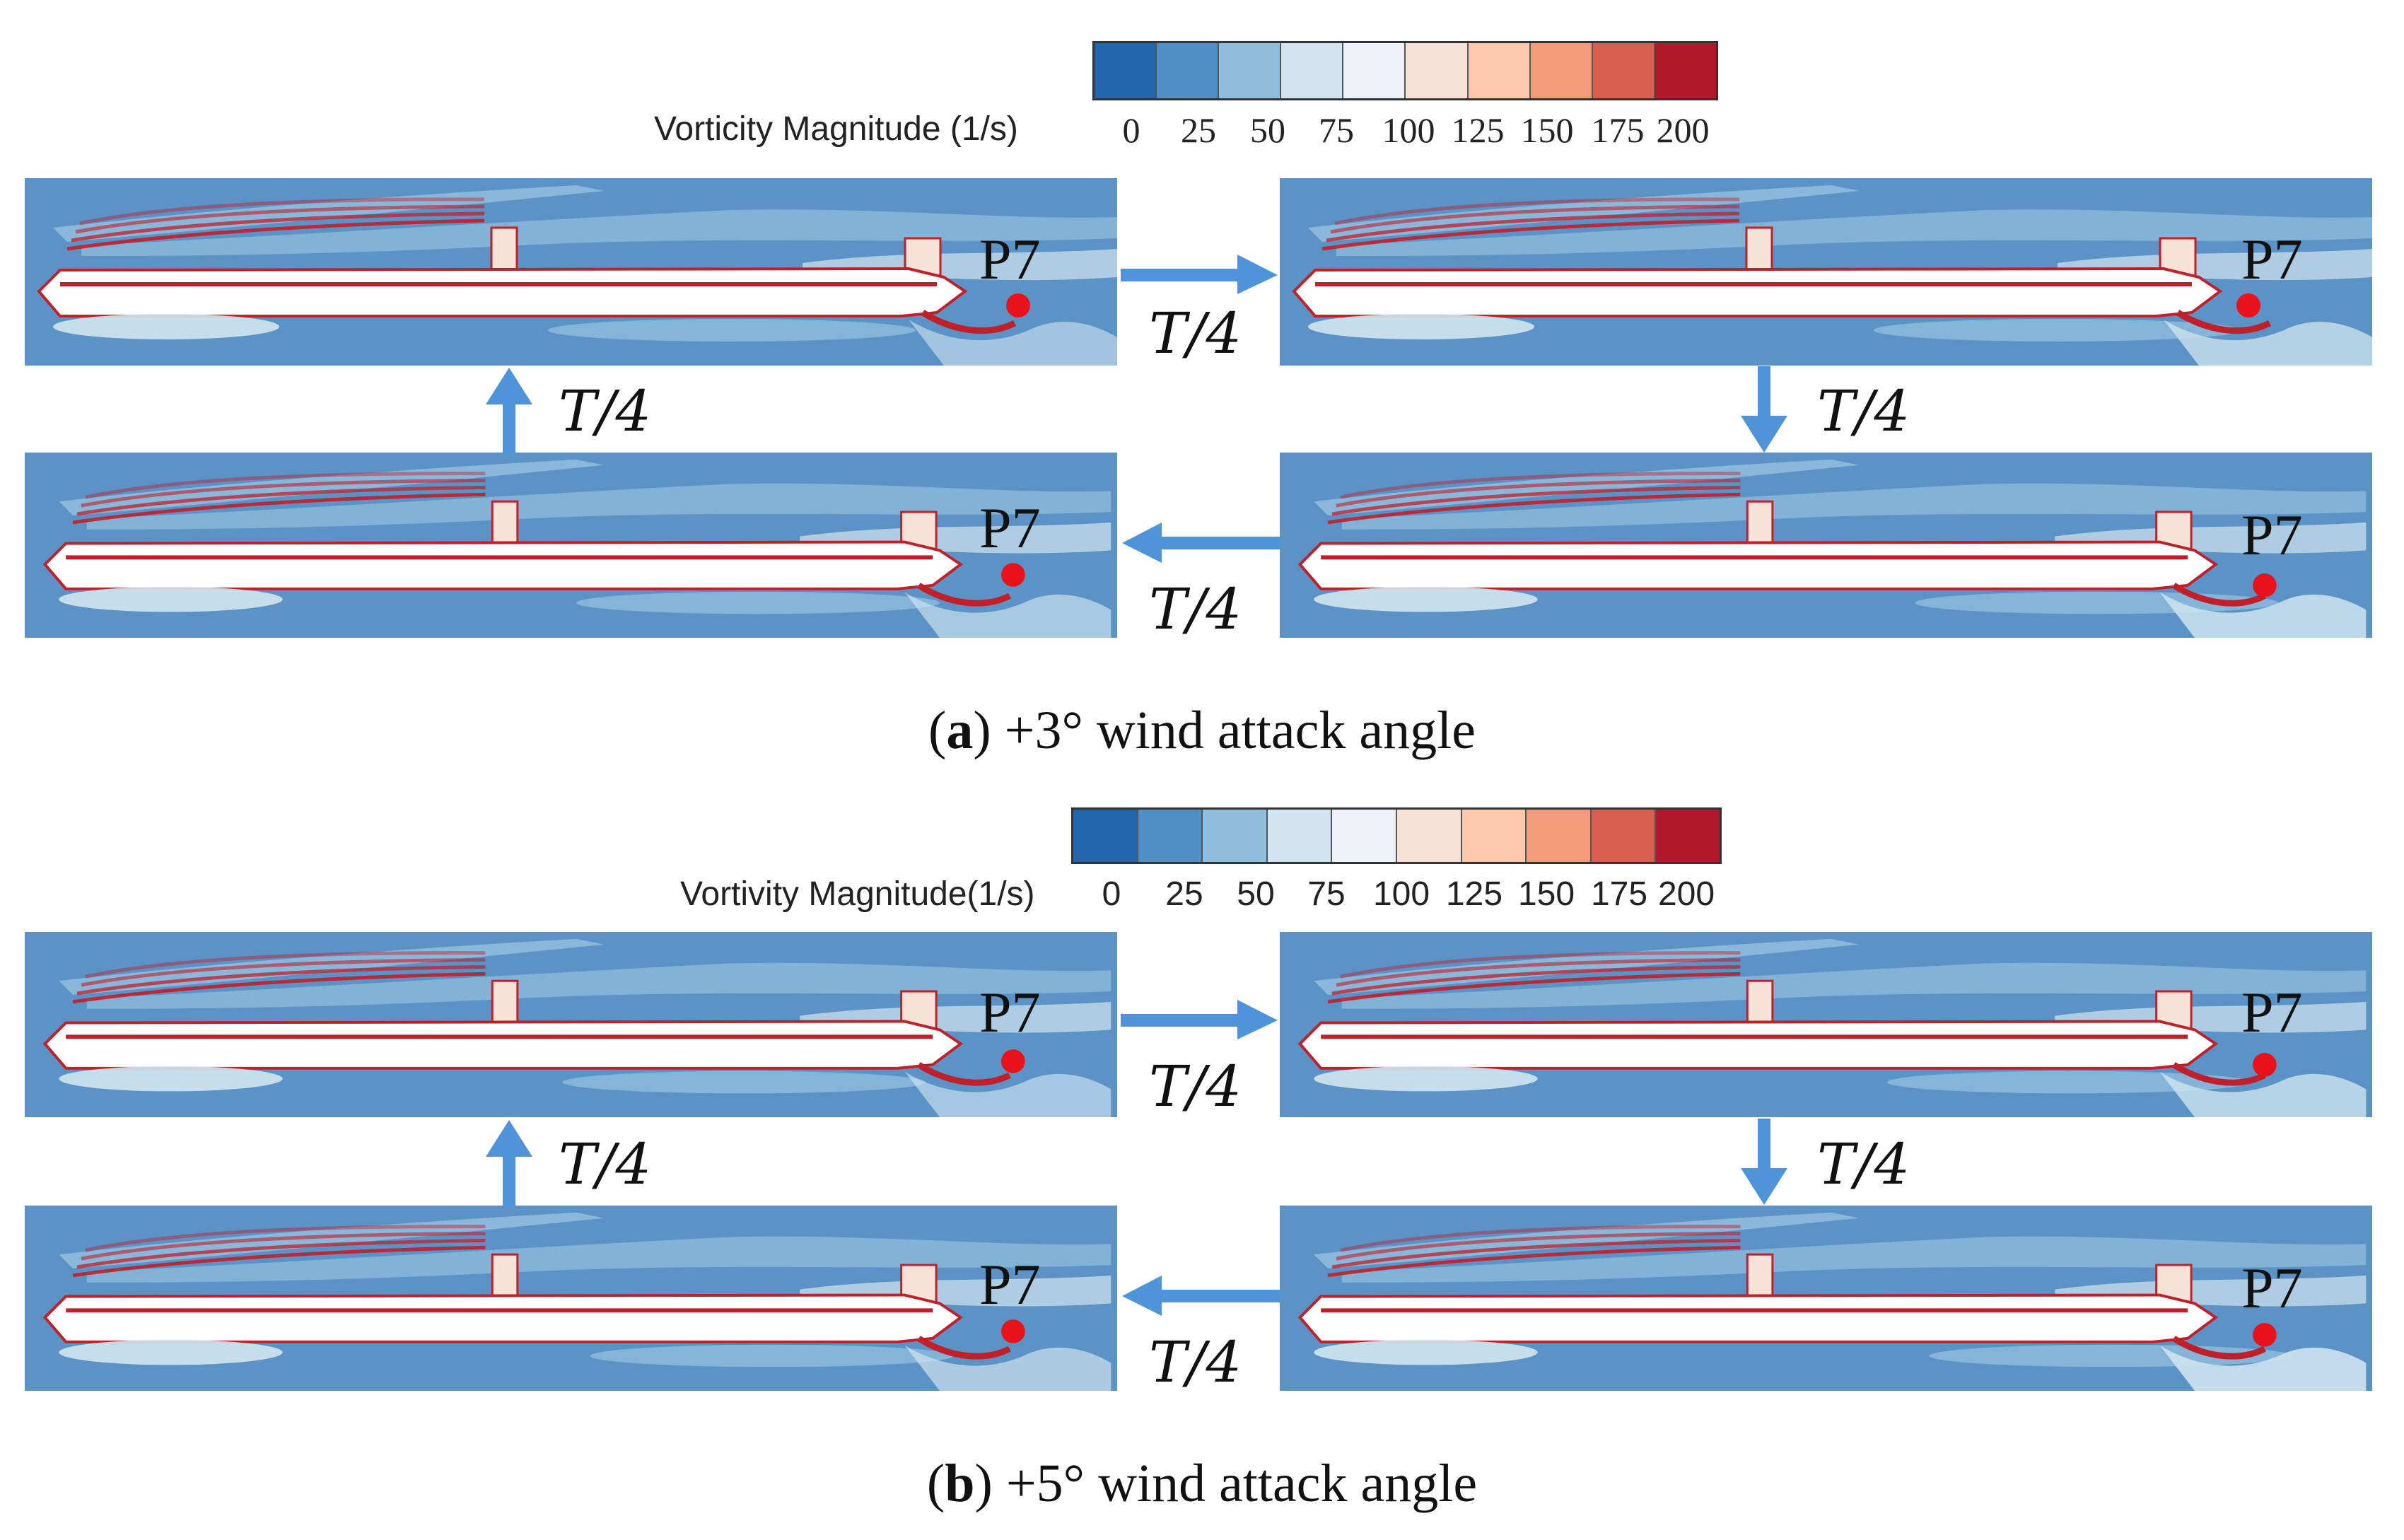 This screenshot has width=2404, height=1540. Describe the element at coordinates (1198, 130) in the screenshot. I see `colorbar-a-tick: 25` at that location.